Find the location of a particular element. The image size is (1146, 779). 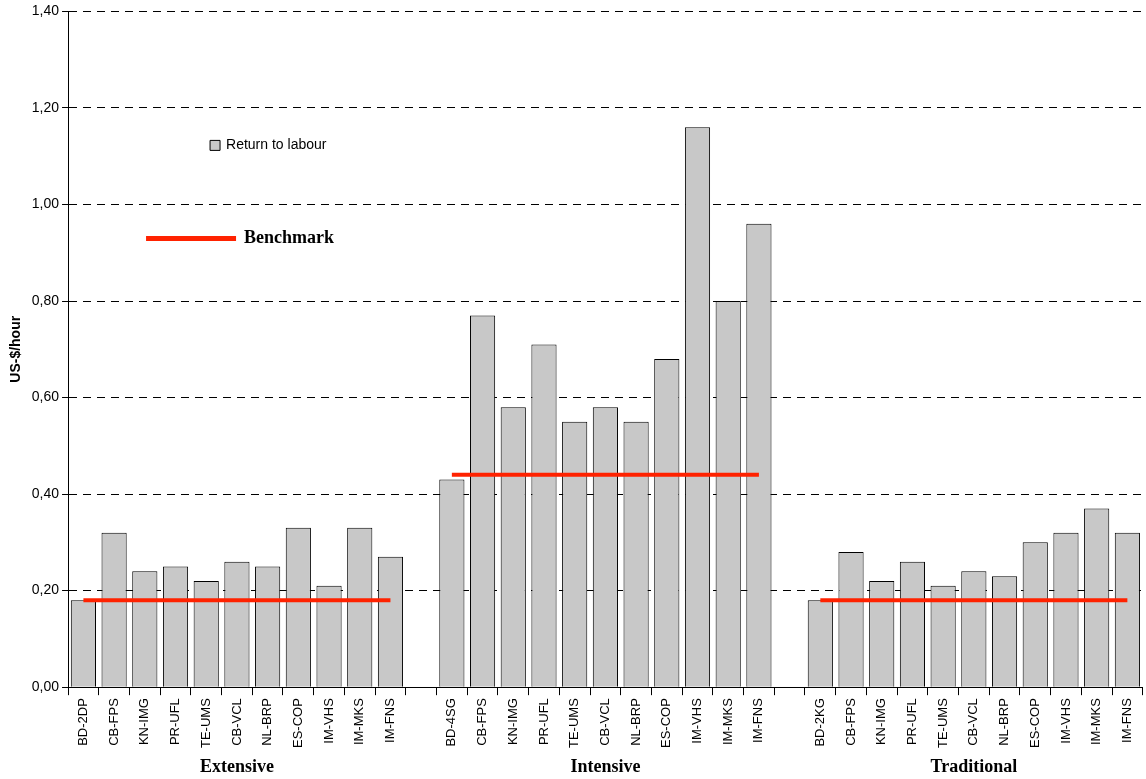

legend-label: Benchmark is located at coordinates (289, 237).